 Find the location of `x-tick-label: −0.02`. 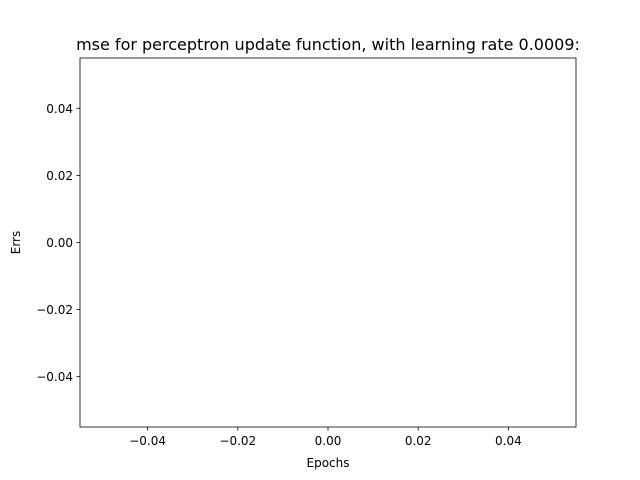

x-tick-label: −0.02 is located at coordinates (237, 441).